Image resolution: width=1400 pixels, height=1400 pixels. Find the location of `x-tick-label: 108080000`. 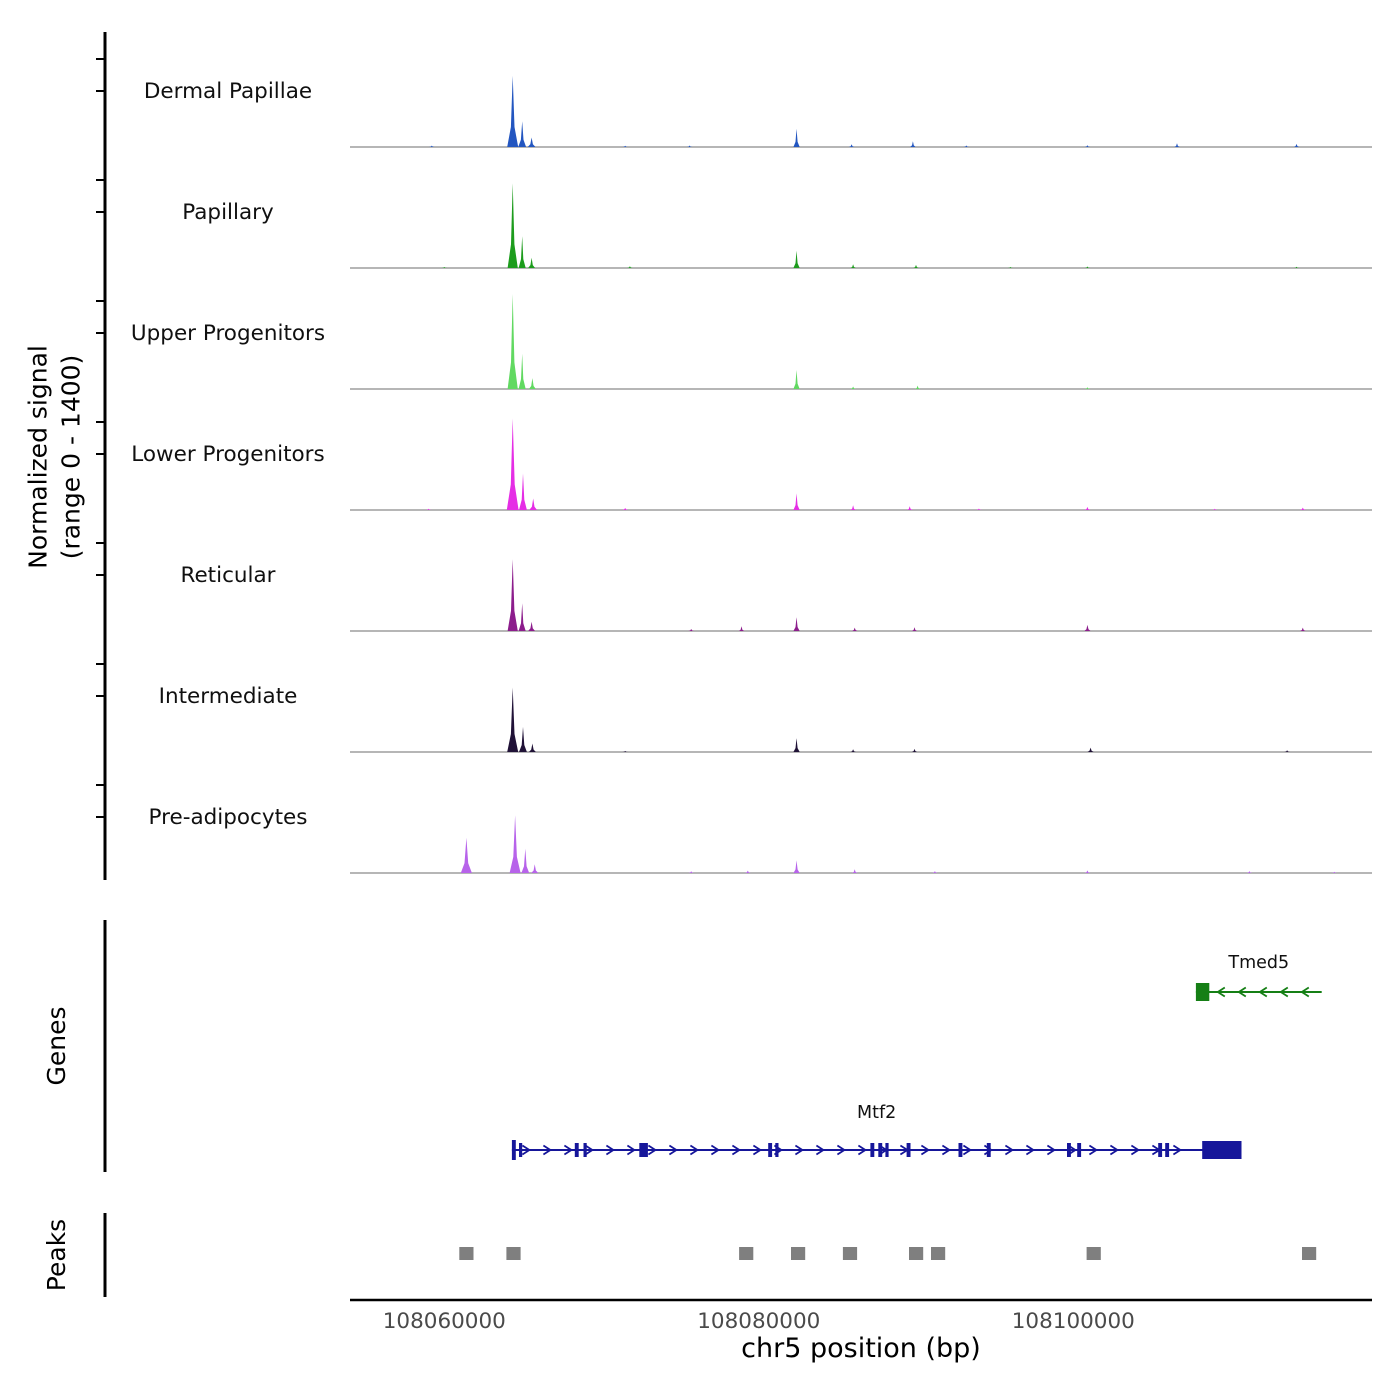

x-tick-label: 108080000 is located at coordinates (759, 1321).